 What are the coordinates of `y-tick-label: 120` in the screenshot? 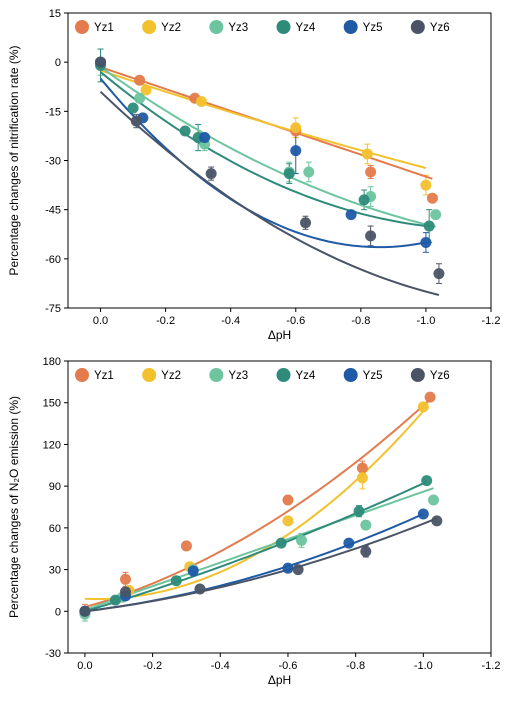 It's located at (52, 445).